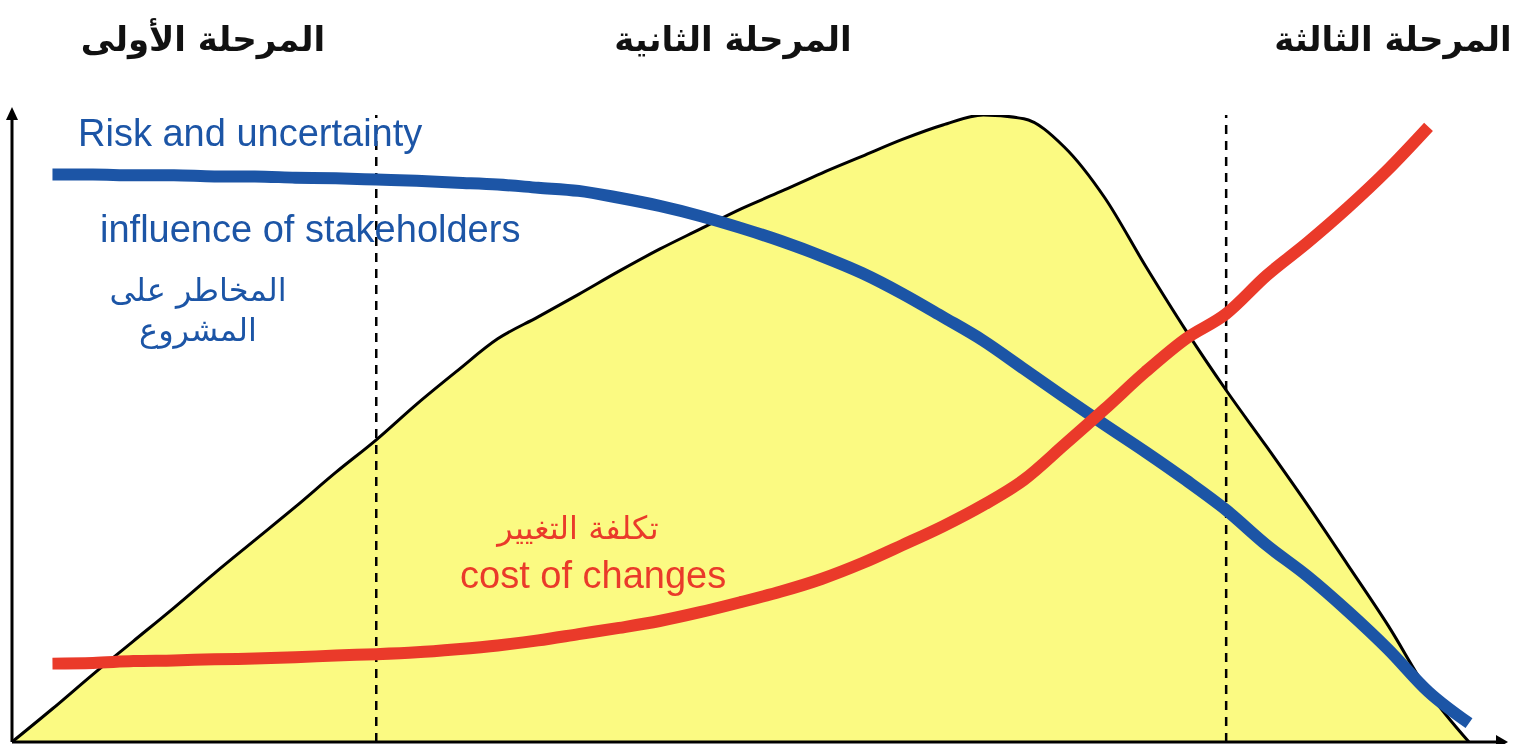 The image size is (1537, 744). Describe the element at coordinates (251, 133) in the screenshot. I see `annotation: Risk and uncertainty` at that location.